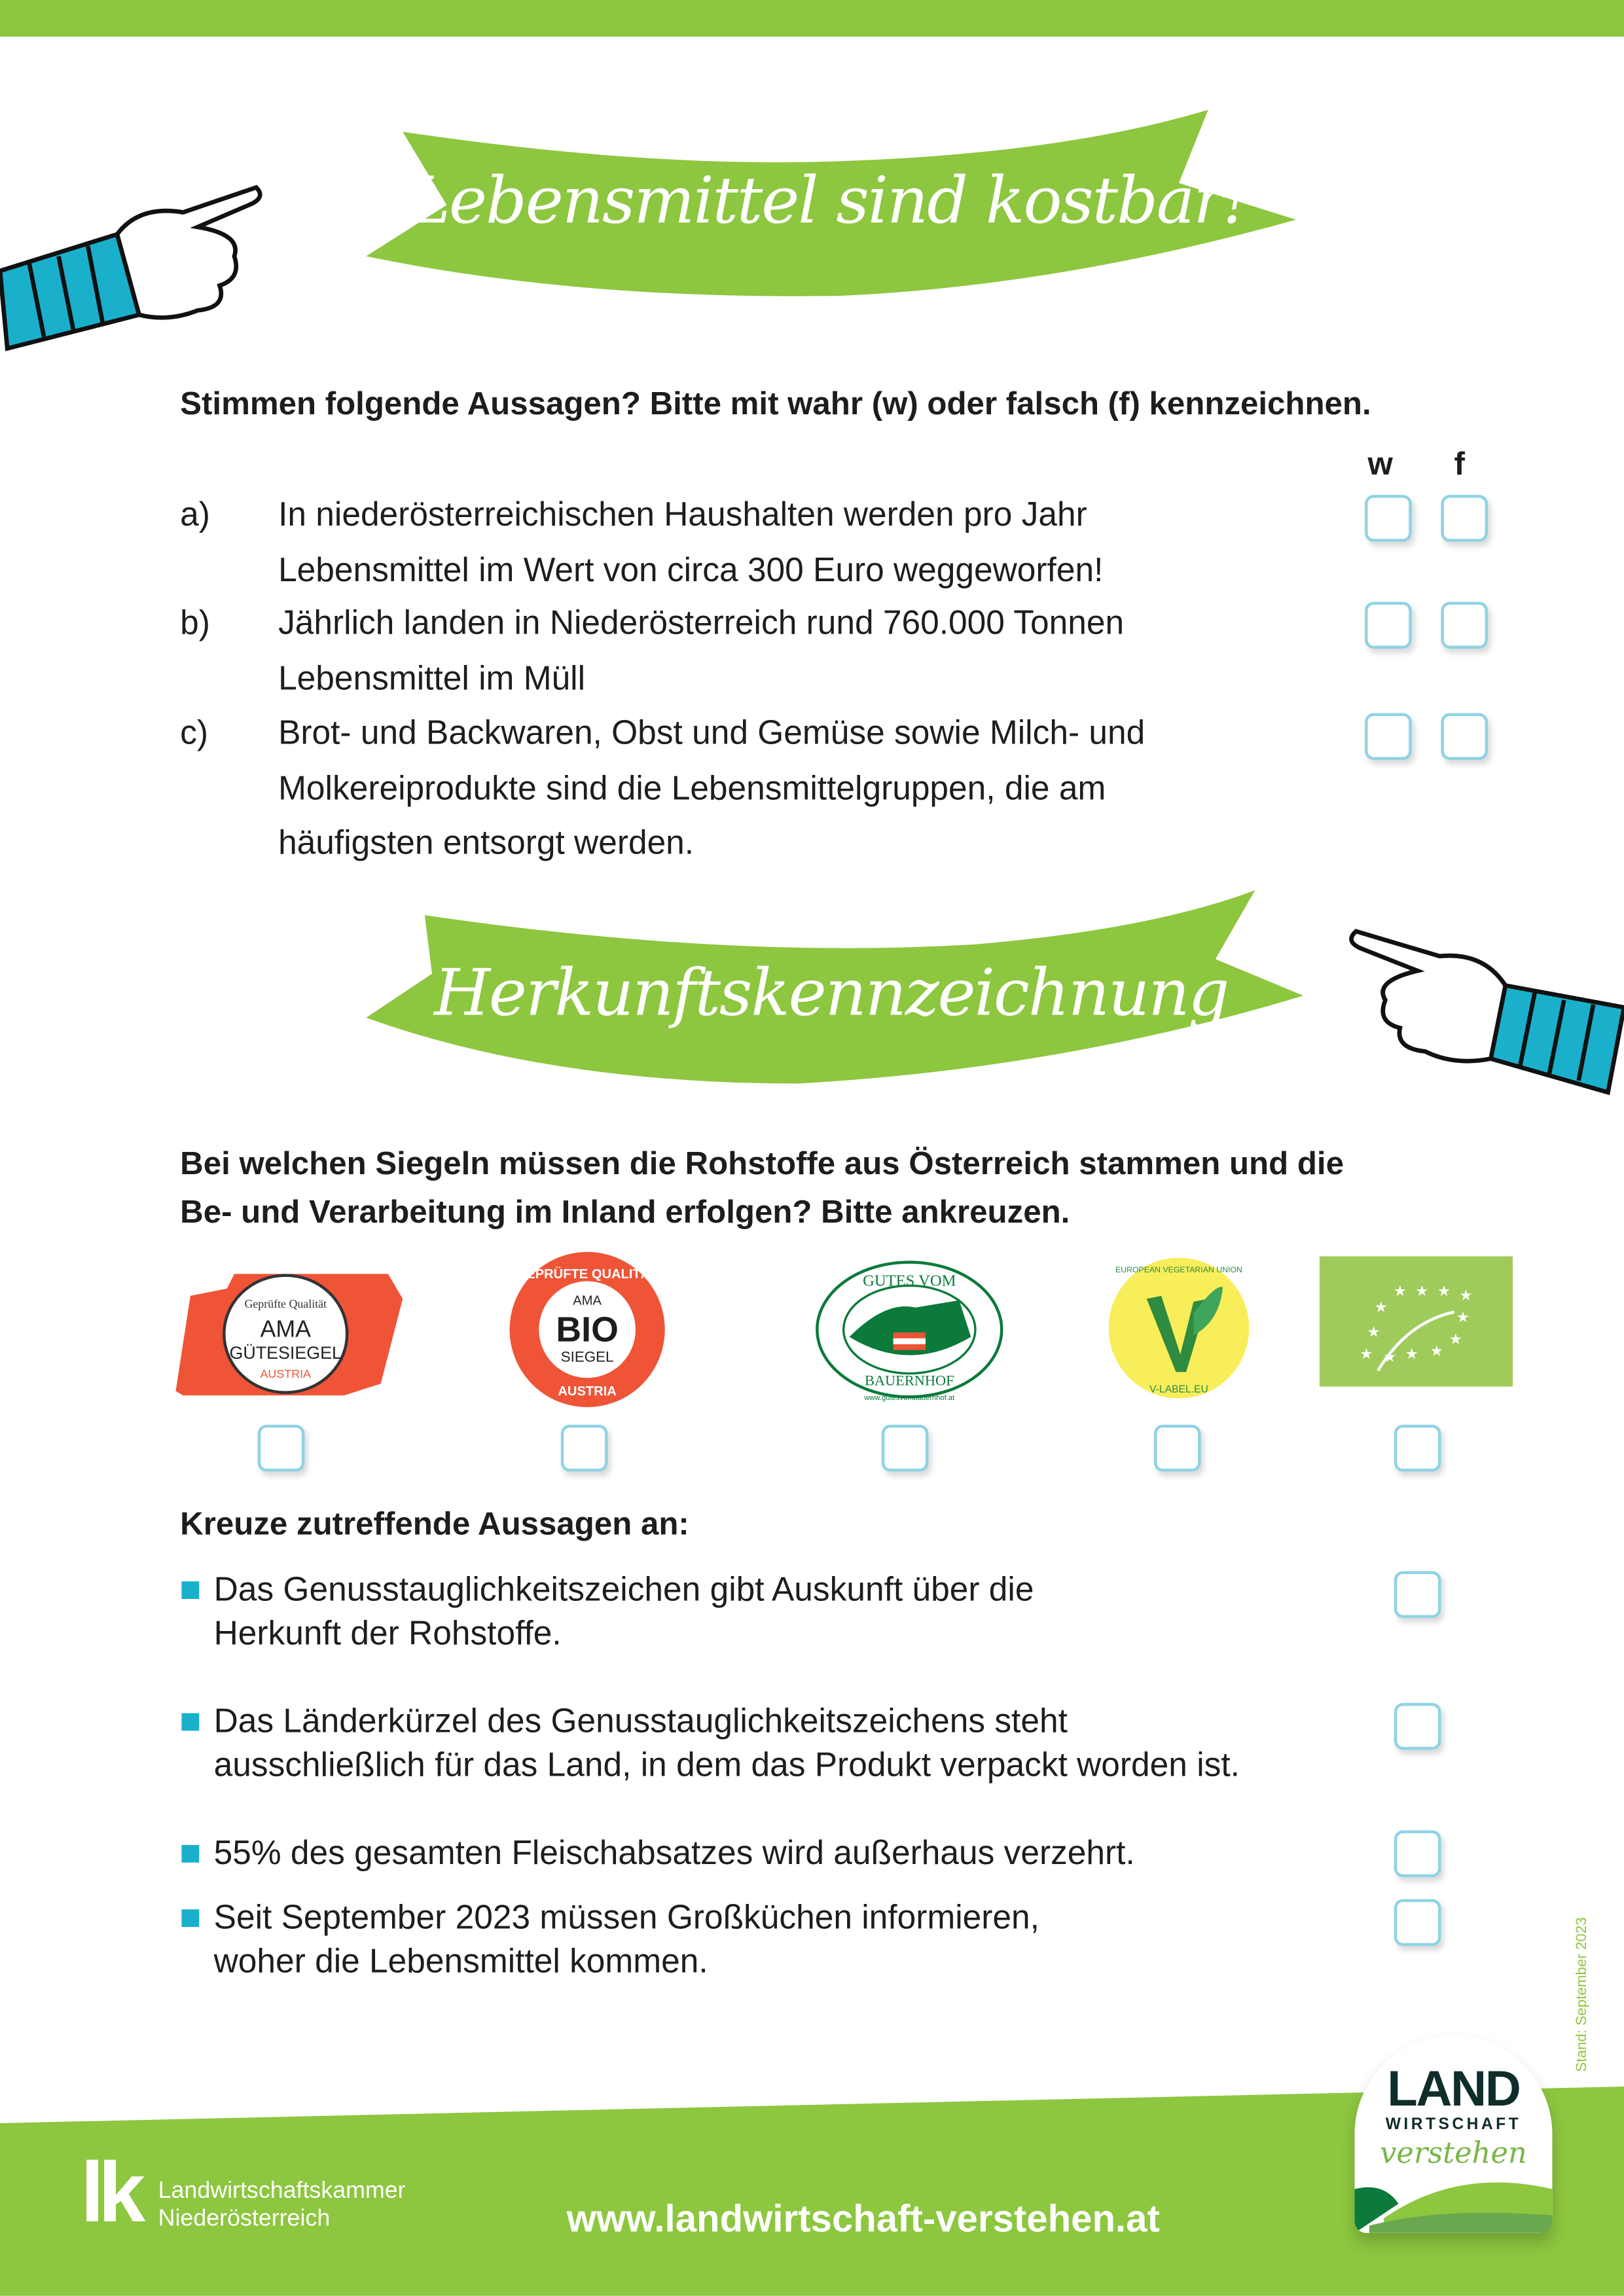  What do you see at coordinates (1582, 1994) in the screenshot?
I see `stand-date: Stand: September 2023` at bounding box center [1582, 1994].